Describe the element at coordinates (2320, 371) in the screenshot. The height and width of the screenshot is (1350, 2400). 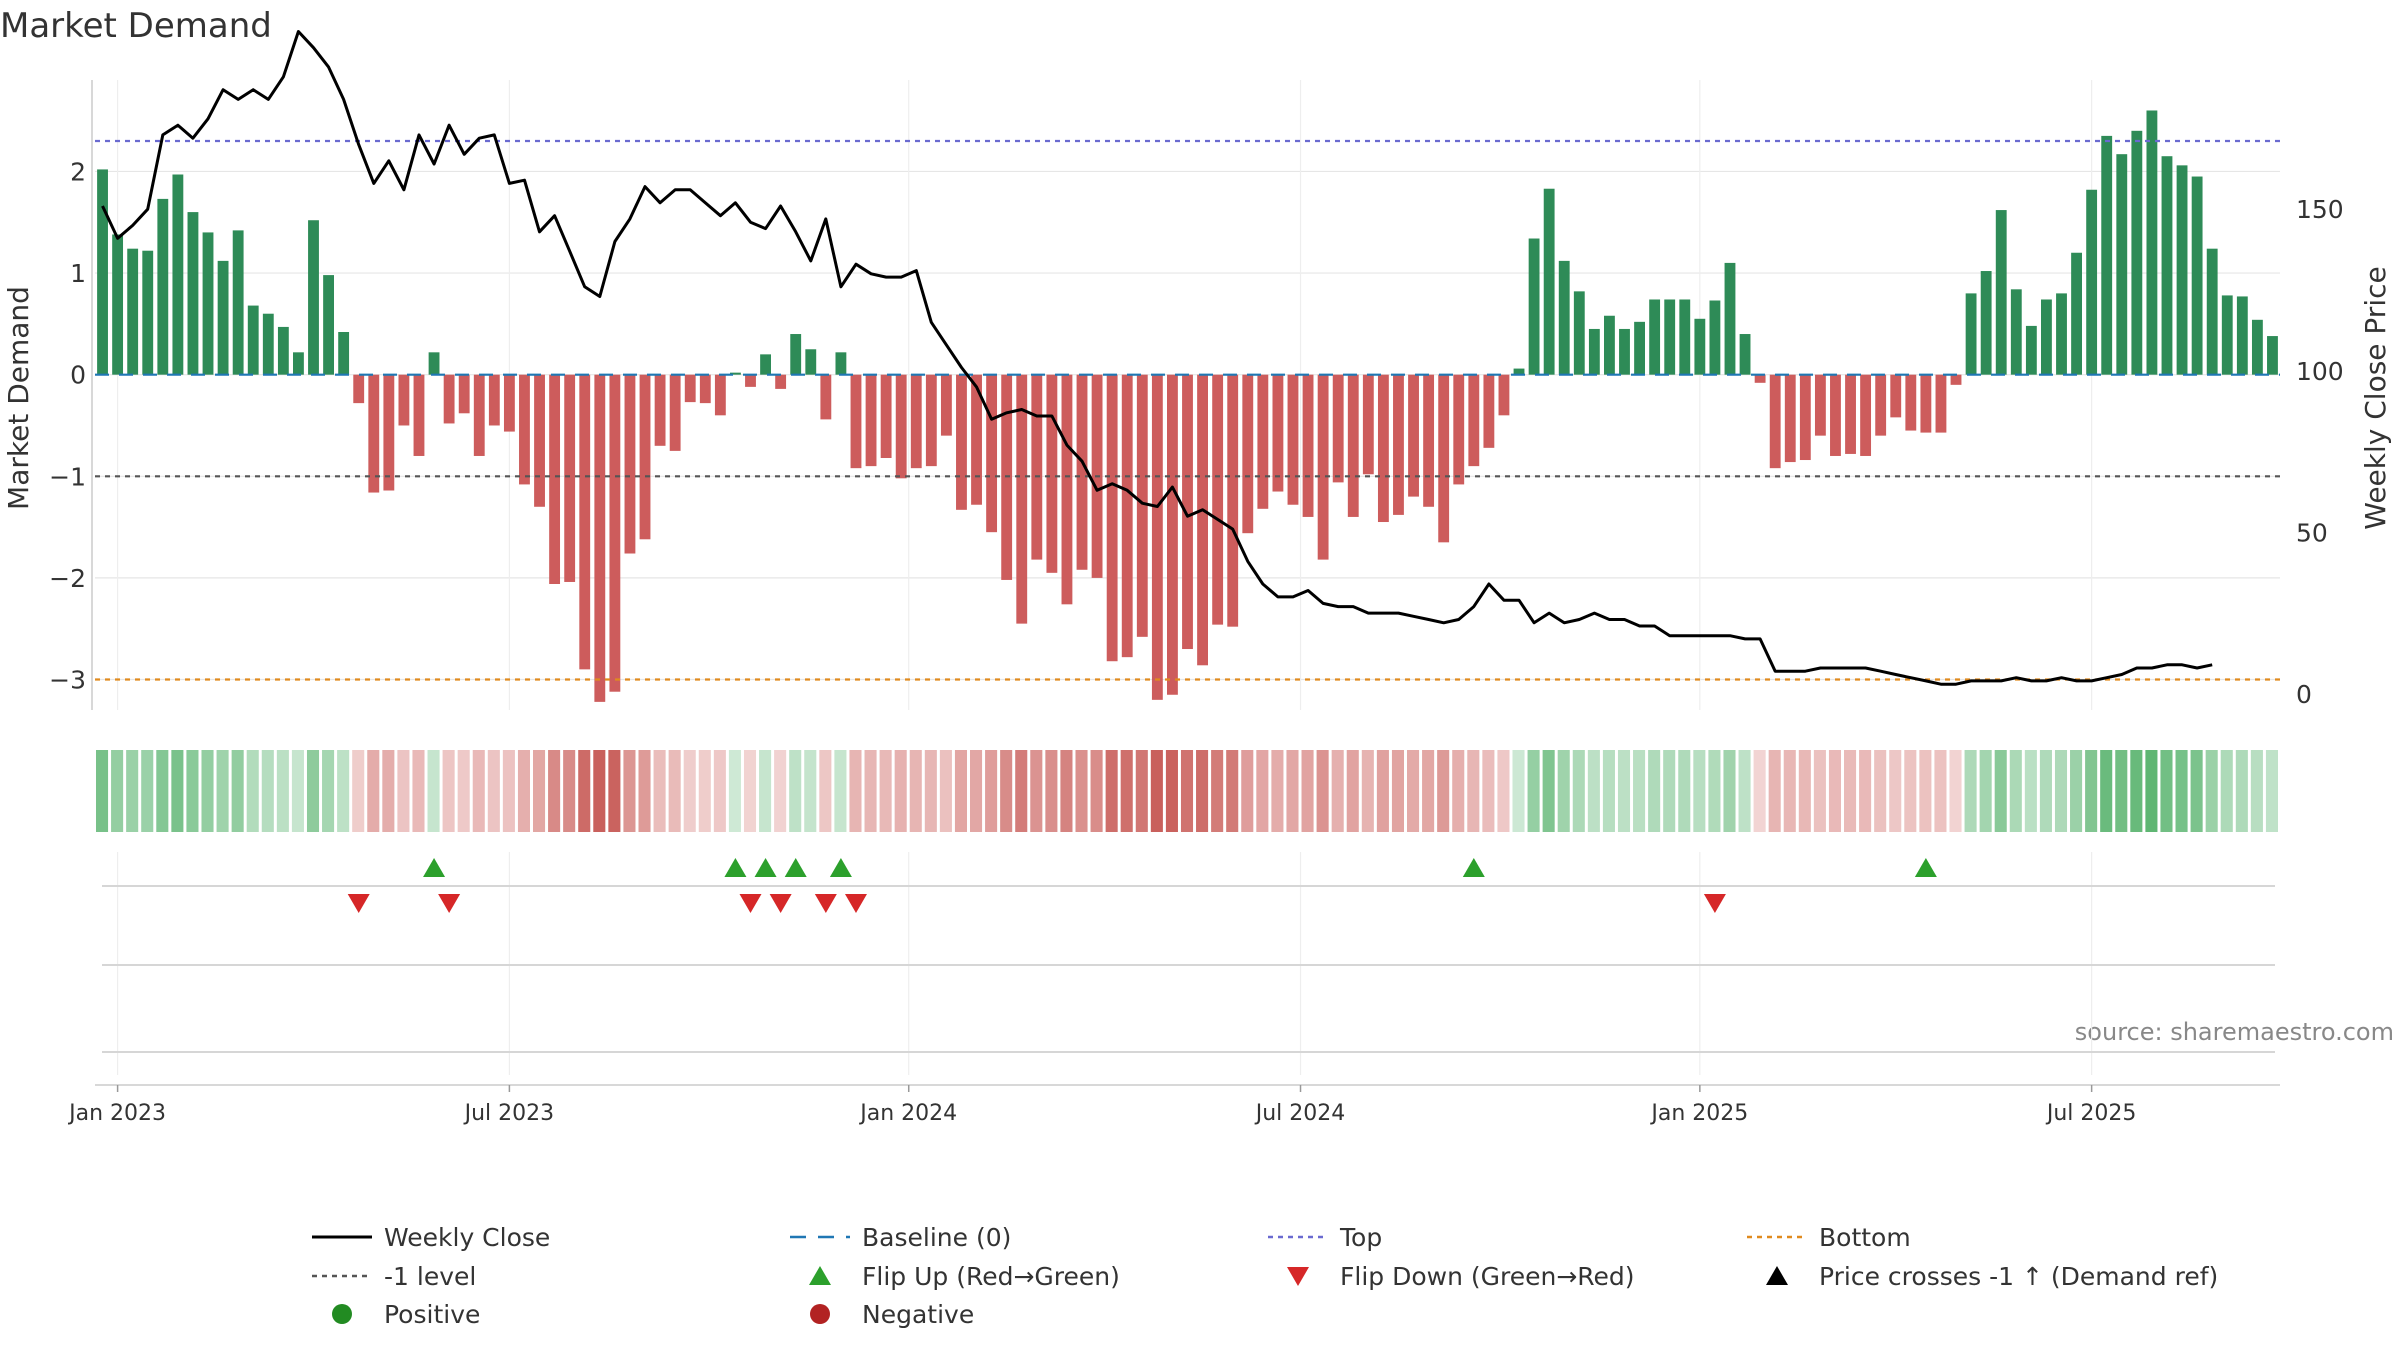
I see `y-tick-label-right: 100` at that location.